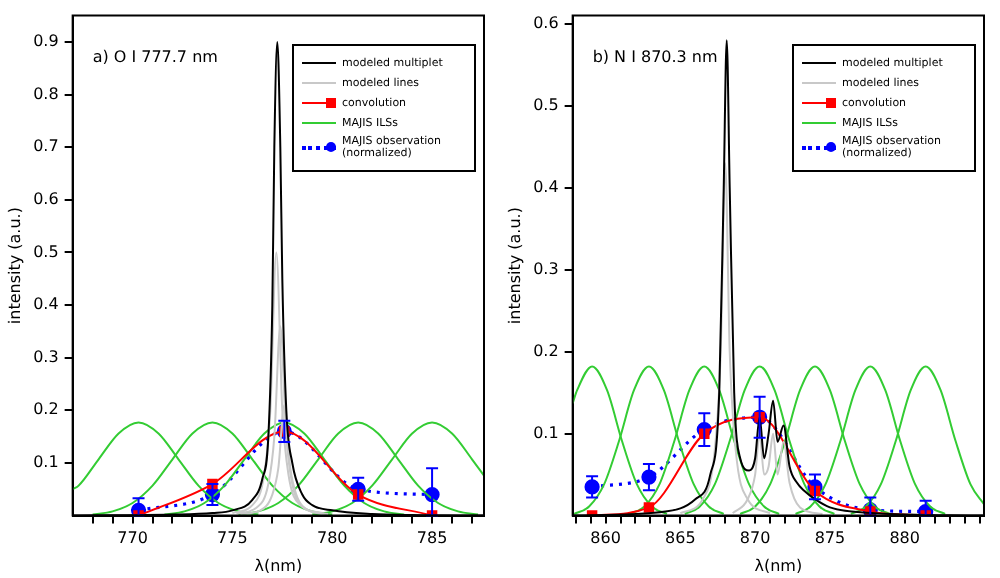 The height and width of the screenshot is (578, 1000). Describe the element at coordinates (46, 146) in the screenshot. I see `y-tick-label: 0.7` at that location.